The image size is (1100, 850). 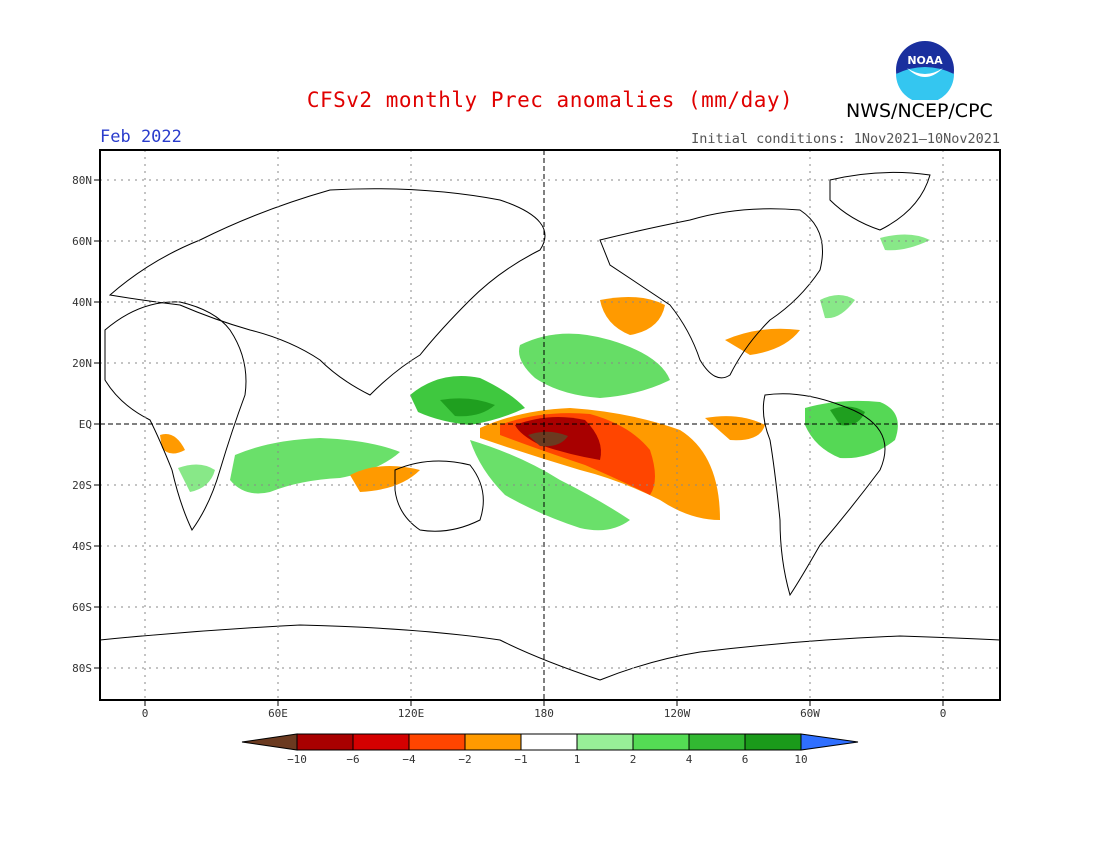 I want to click on colorbar-label: 4, so click(x=689, y=759).